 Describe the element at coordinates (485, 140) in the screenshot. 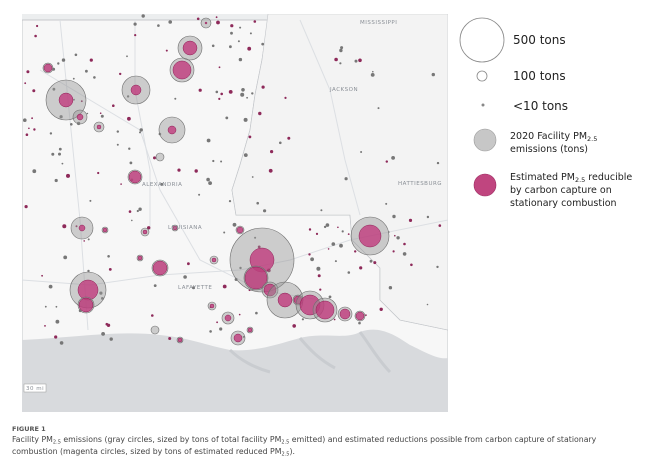

I see `legend-gray-swatch` at that location.